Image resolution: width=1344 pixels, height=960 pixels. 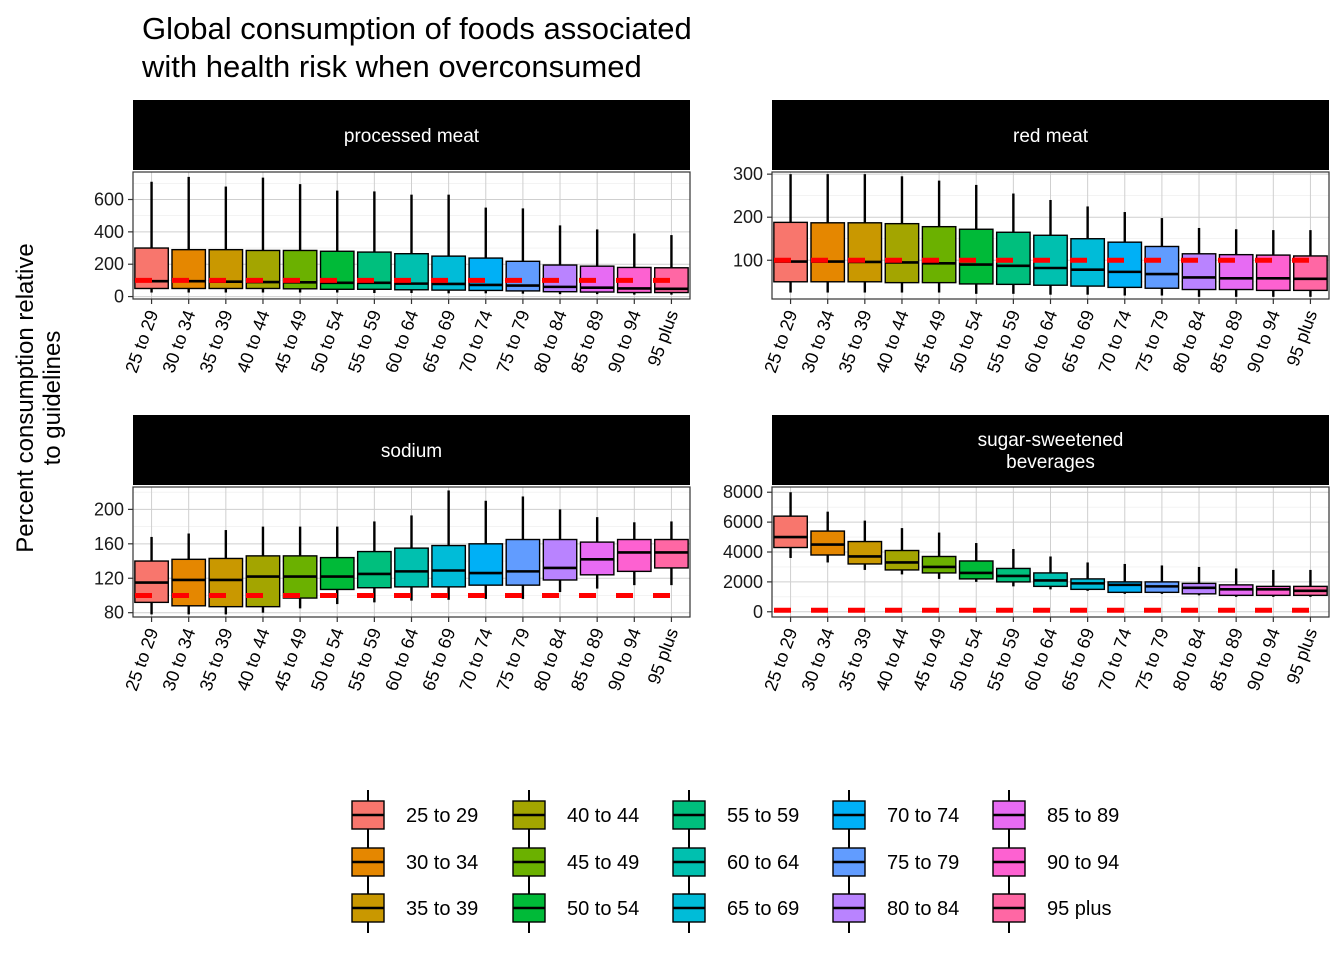 I want to click on x-tick-label: 70 to 74, so click(x=1114, y=660).